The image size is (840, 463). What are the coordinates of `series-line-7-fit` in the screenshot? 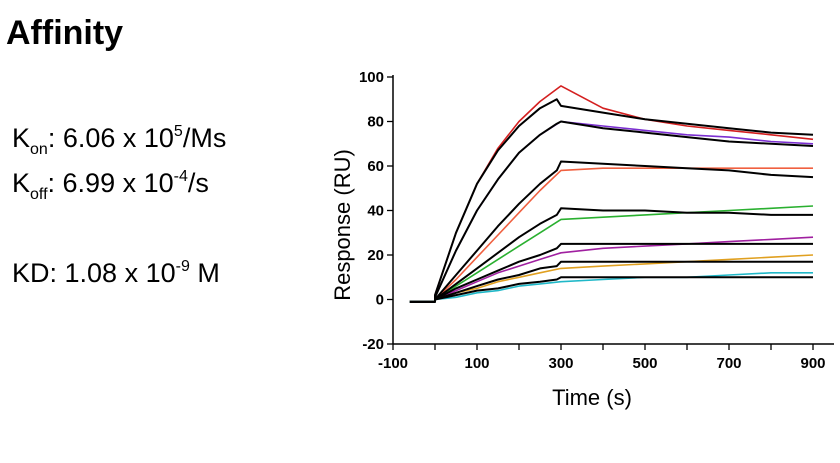 It's located at (611, 255).